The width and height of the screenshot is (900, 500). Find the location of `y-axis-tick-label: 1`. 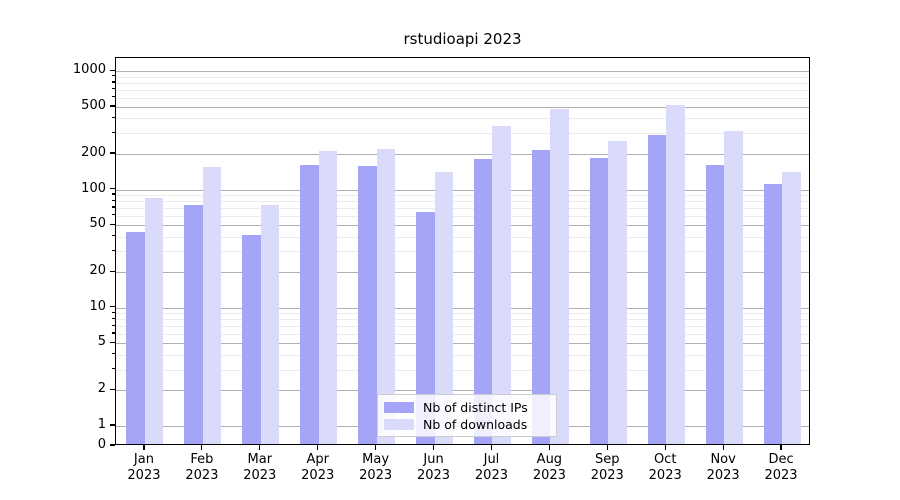

y-axis-tick-label: 1 is located at coordinates (101, 425).